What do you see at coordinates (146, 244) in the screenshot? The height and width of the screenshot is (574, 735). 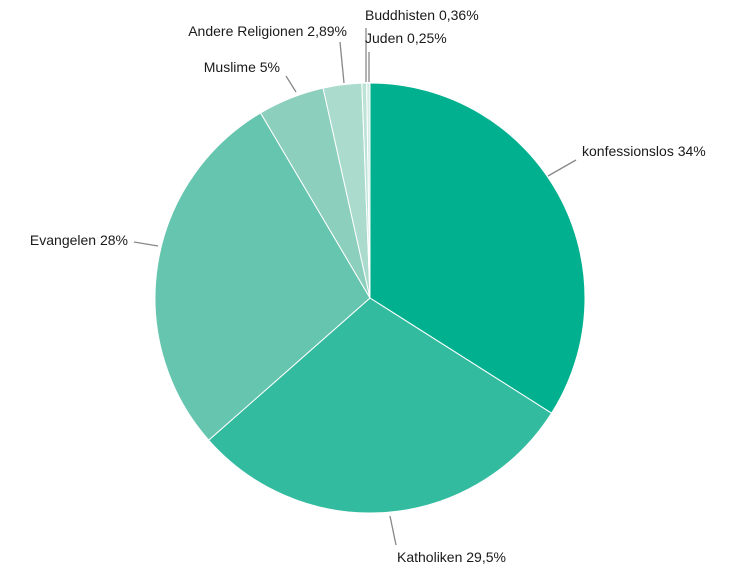 I see `leader-line-evangelen` at bounding box center [146, 244].